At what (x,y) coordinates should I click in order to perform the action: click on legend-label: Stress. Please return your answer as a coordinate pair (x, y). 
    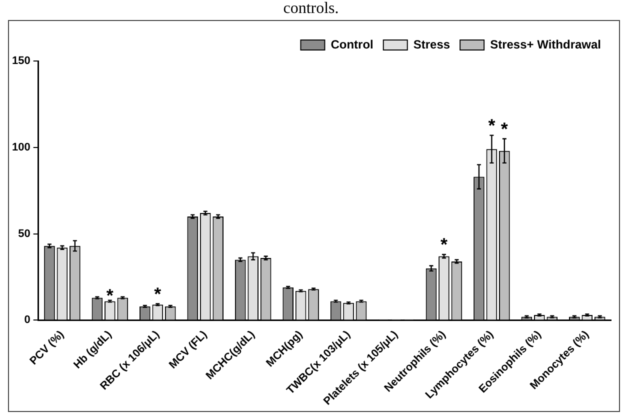
    Looking at the image, I should click on (431, 44).